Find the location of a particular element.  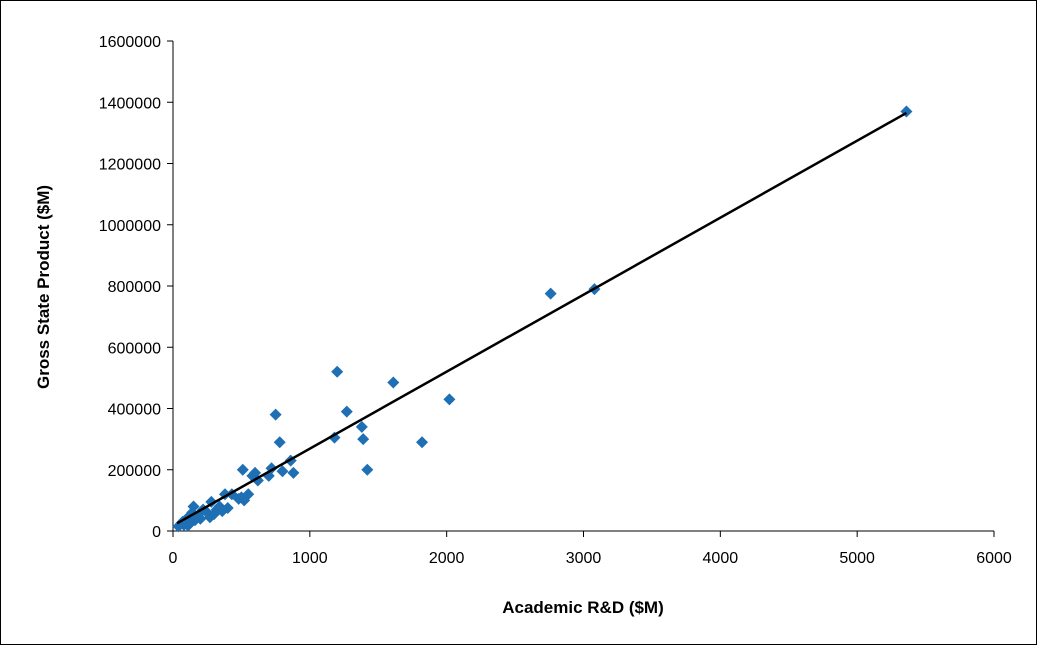

x-tick-label: 2000 is located at coordinates (447, 558).